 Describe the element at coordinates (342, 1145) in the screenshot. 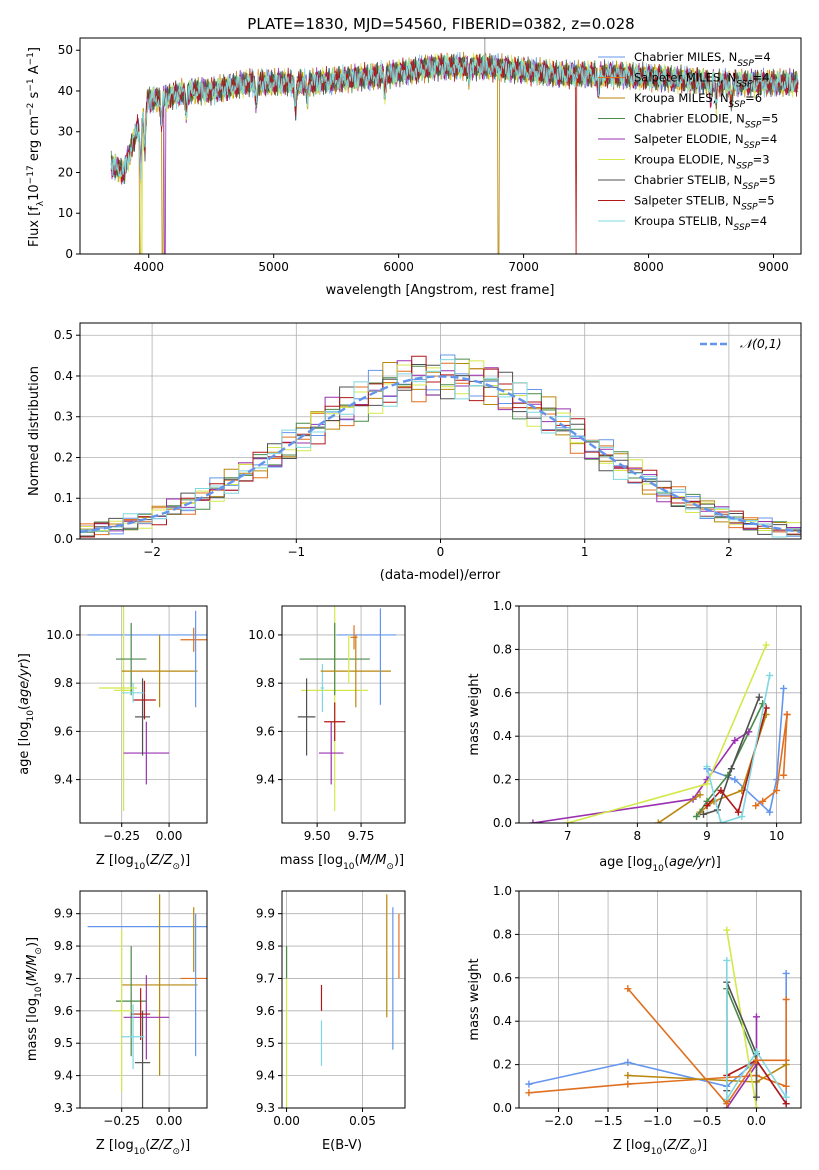

I see `x-axis-label: E(B-V)` at that location.